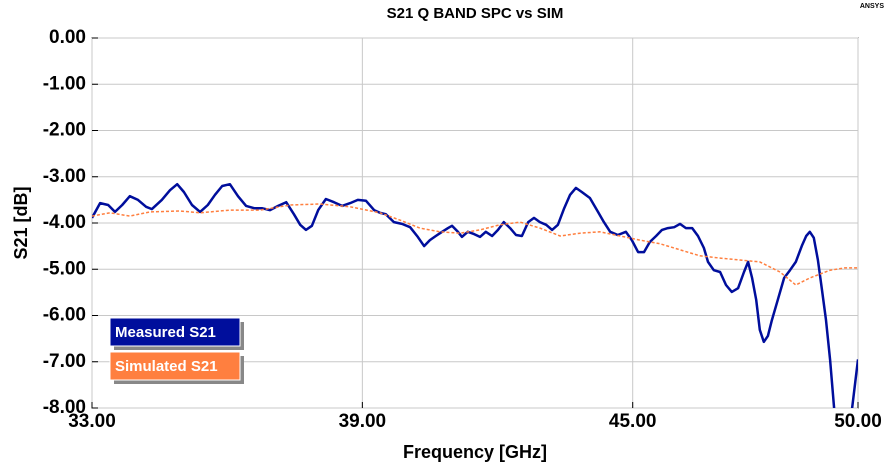  I want to click on y-tick-label: -1.00, so click(64, 83).